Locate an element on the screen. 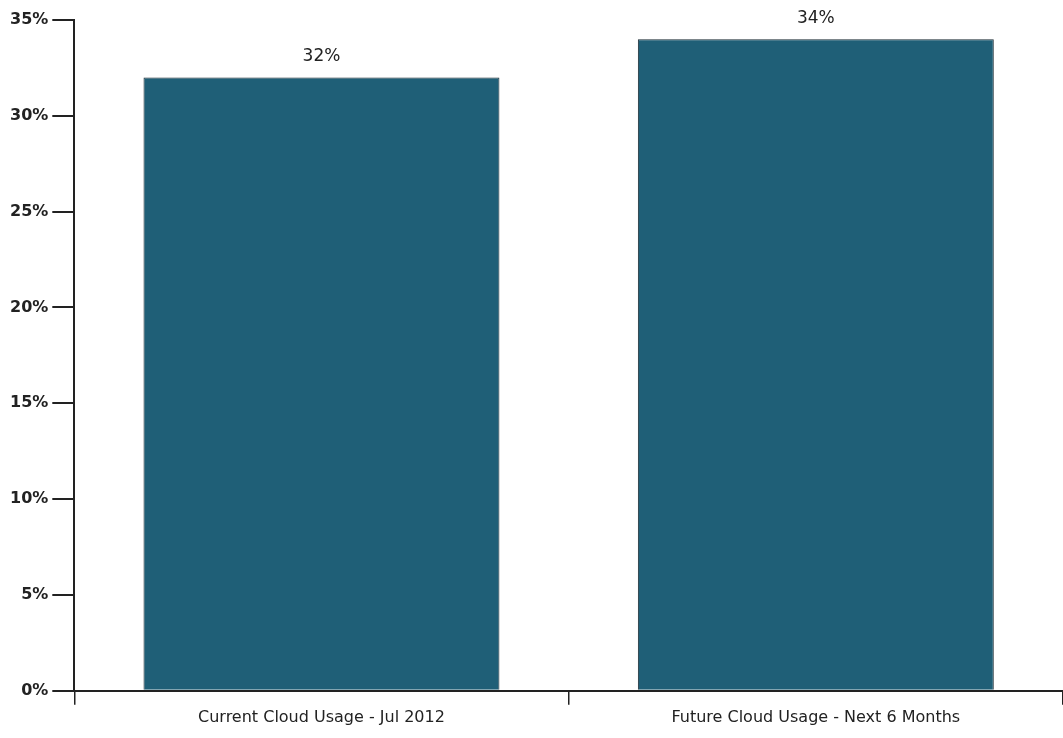 This screenshot has height=738, width=1063. y-tick-label: 20% is located at coordinates (29, 306).